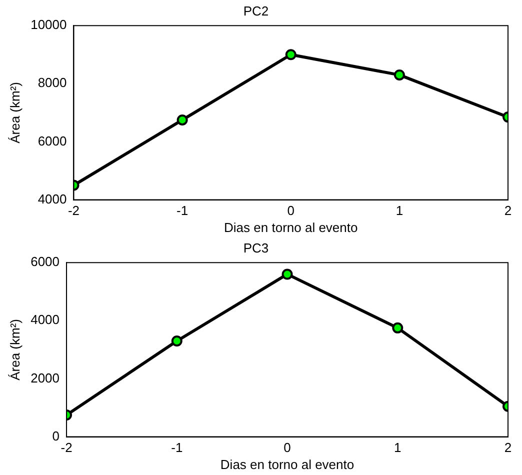 This screenshot has width=522, height=475. What do you see at coordinates (56, 436) in the screenshot?
I see `y-tick-label: 0` at bounding box center [56, 436].